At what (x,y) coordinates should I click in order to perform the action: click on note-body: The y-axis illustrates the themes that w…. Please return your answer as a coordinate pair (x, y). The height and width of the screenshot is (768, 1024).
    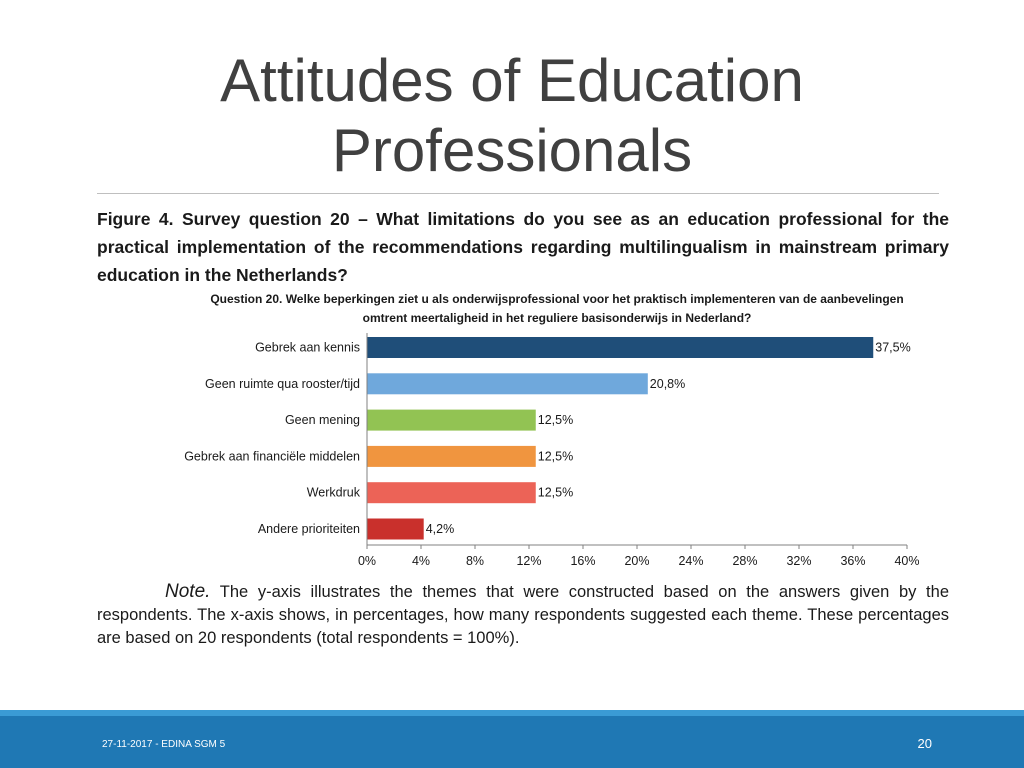
    Looking at the image, I should click on (523, 615).